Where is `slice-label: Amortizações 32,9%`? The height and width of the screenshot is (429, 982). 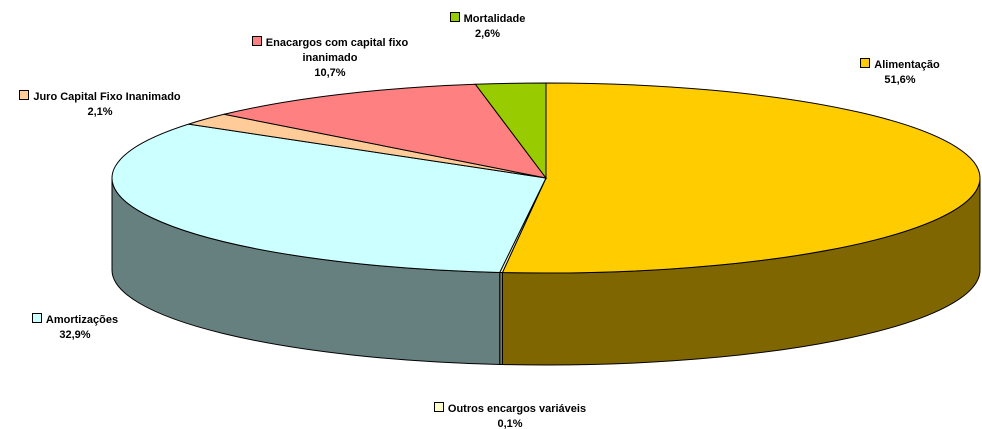
slice-label: Amortizações 32,9% is located at coordinates (75, 328).